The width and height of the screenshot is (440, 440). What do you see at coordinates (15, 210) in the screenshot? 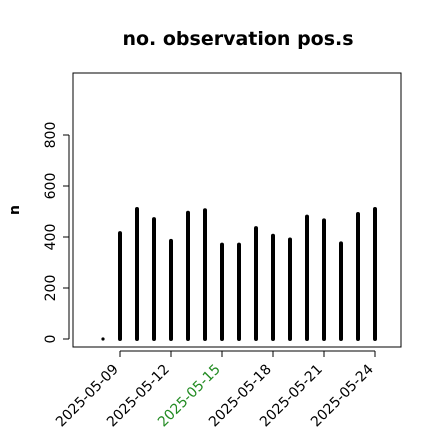
I see `y-axis-label: n` at bounding box center [15, 210].